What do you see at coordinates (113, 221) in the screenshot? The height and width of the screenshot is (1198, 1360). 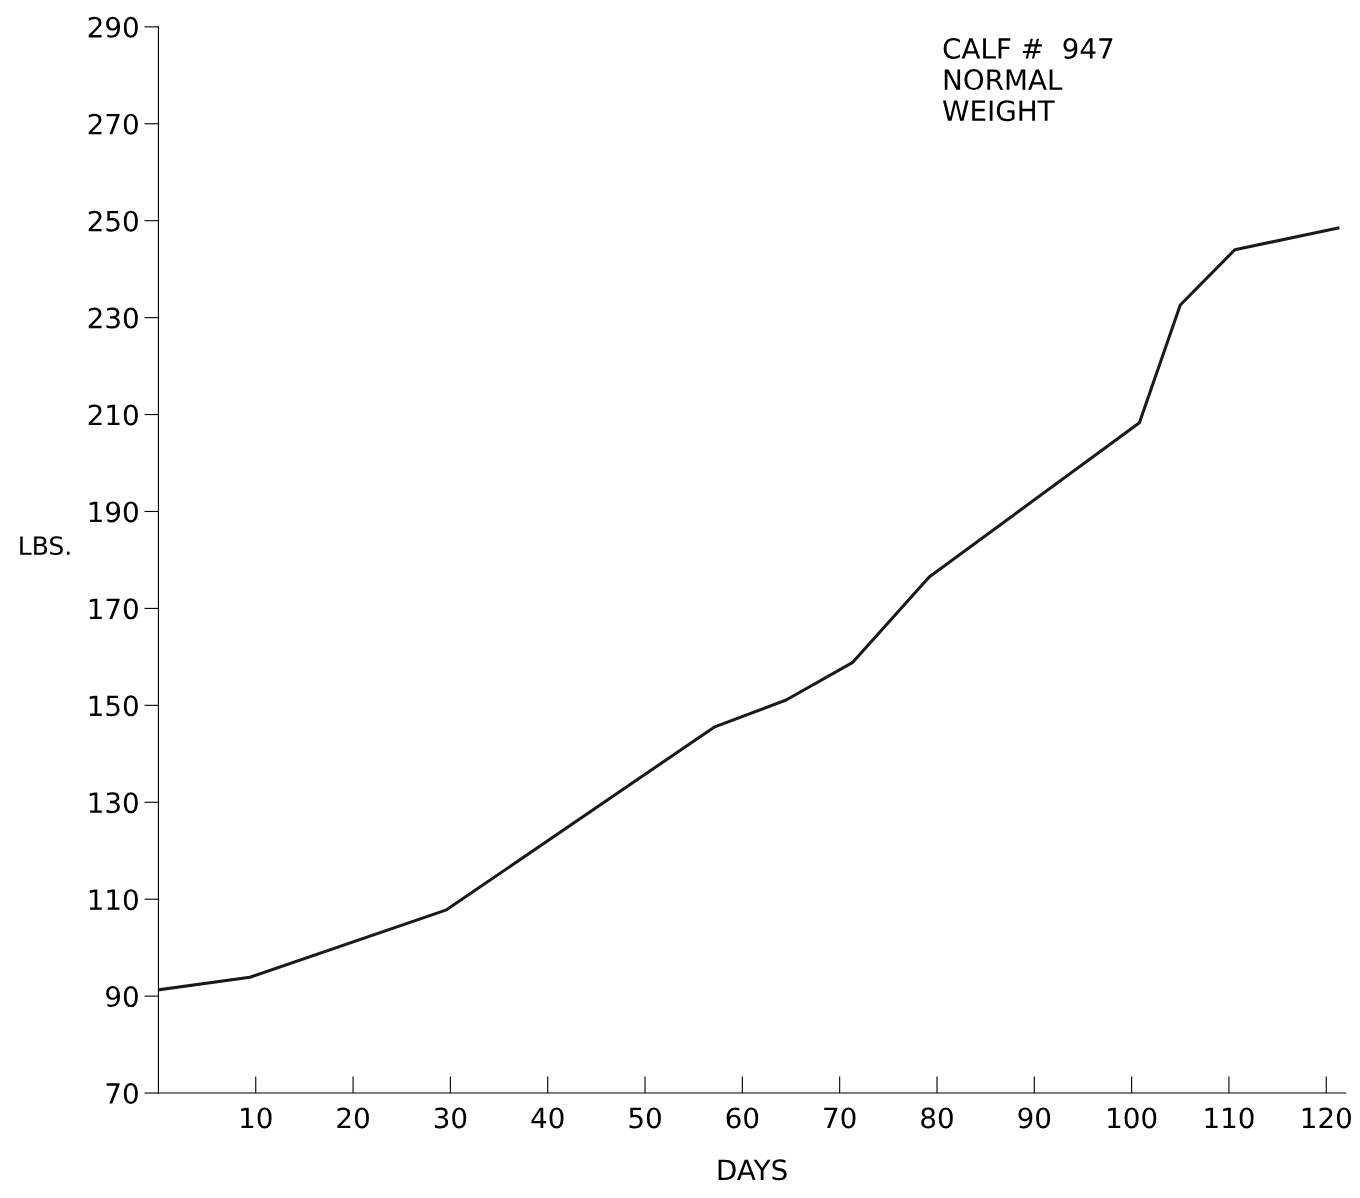 I see `y-tick-label: 250` at bounding box center [113, 221].